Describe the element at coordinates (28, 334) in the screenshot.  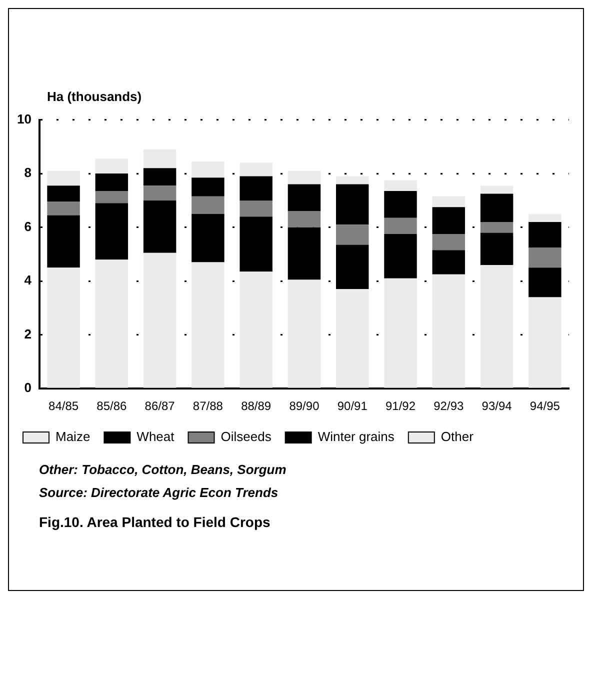
I see `y-tick-label: 2` at that location.